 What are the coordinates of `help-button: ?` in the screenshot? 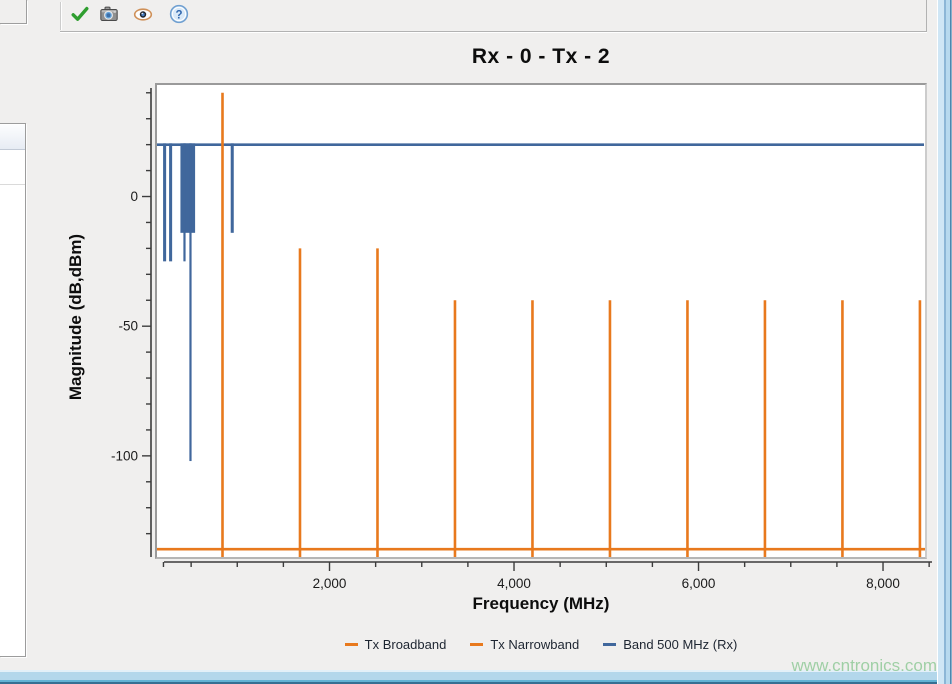 It's located at (179, 14).